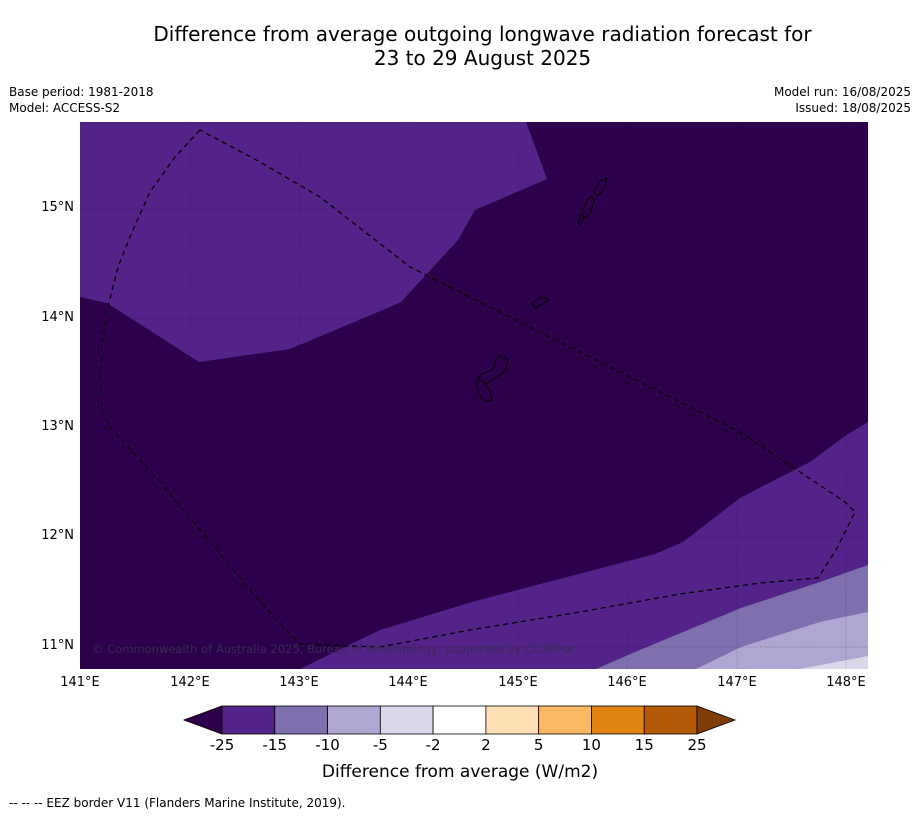 This screenshot has height=816, width=919. Describe the element at coordinates (588, 207) in the screenshot. I see `island-saipan` at that location.